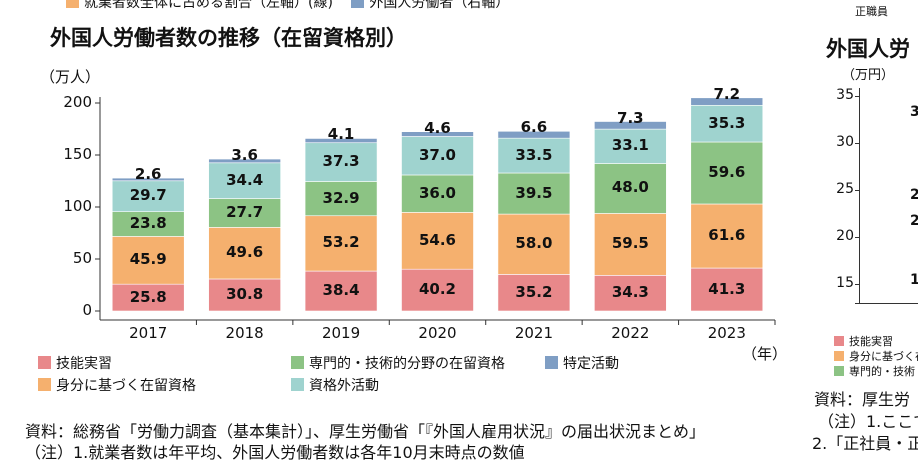 This screenshot has width=918, height=463. I want to click on data-label: 25.8, so click(148, 296).